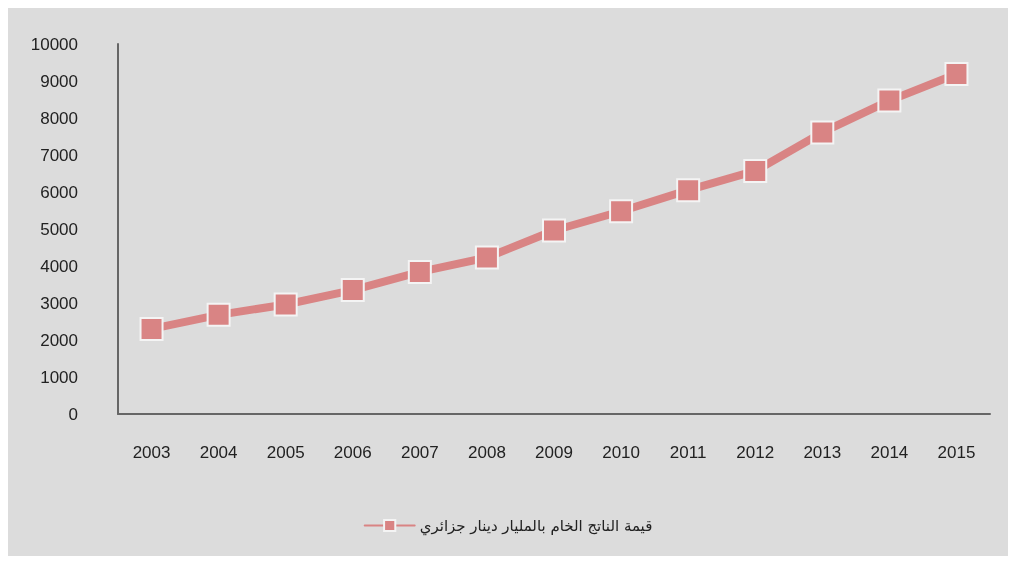  What do you see at coordinates (59, 118) in the screenshot?
I see `y-tick-label: 8000` at bounding box center [59, 118].